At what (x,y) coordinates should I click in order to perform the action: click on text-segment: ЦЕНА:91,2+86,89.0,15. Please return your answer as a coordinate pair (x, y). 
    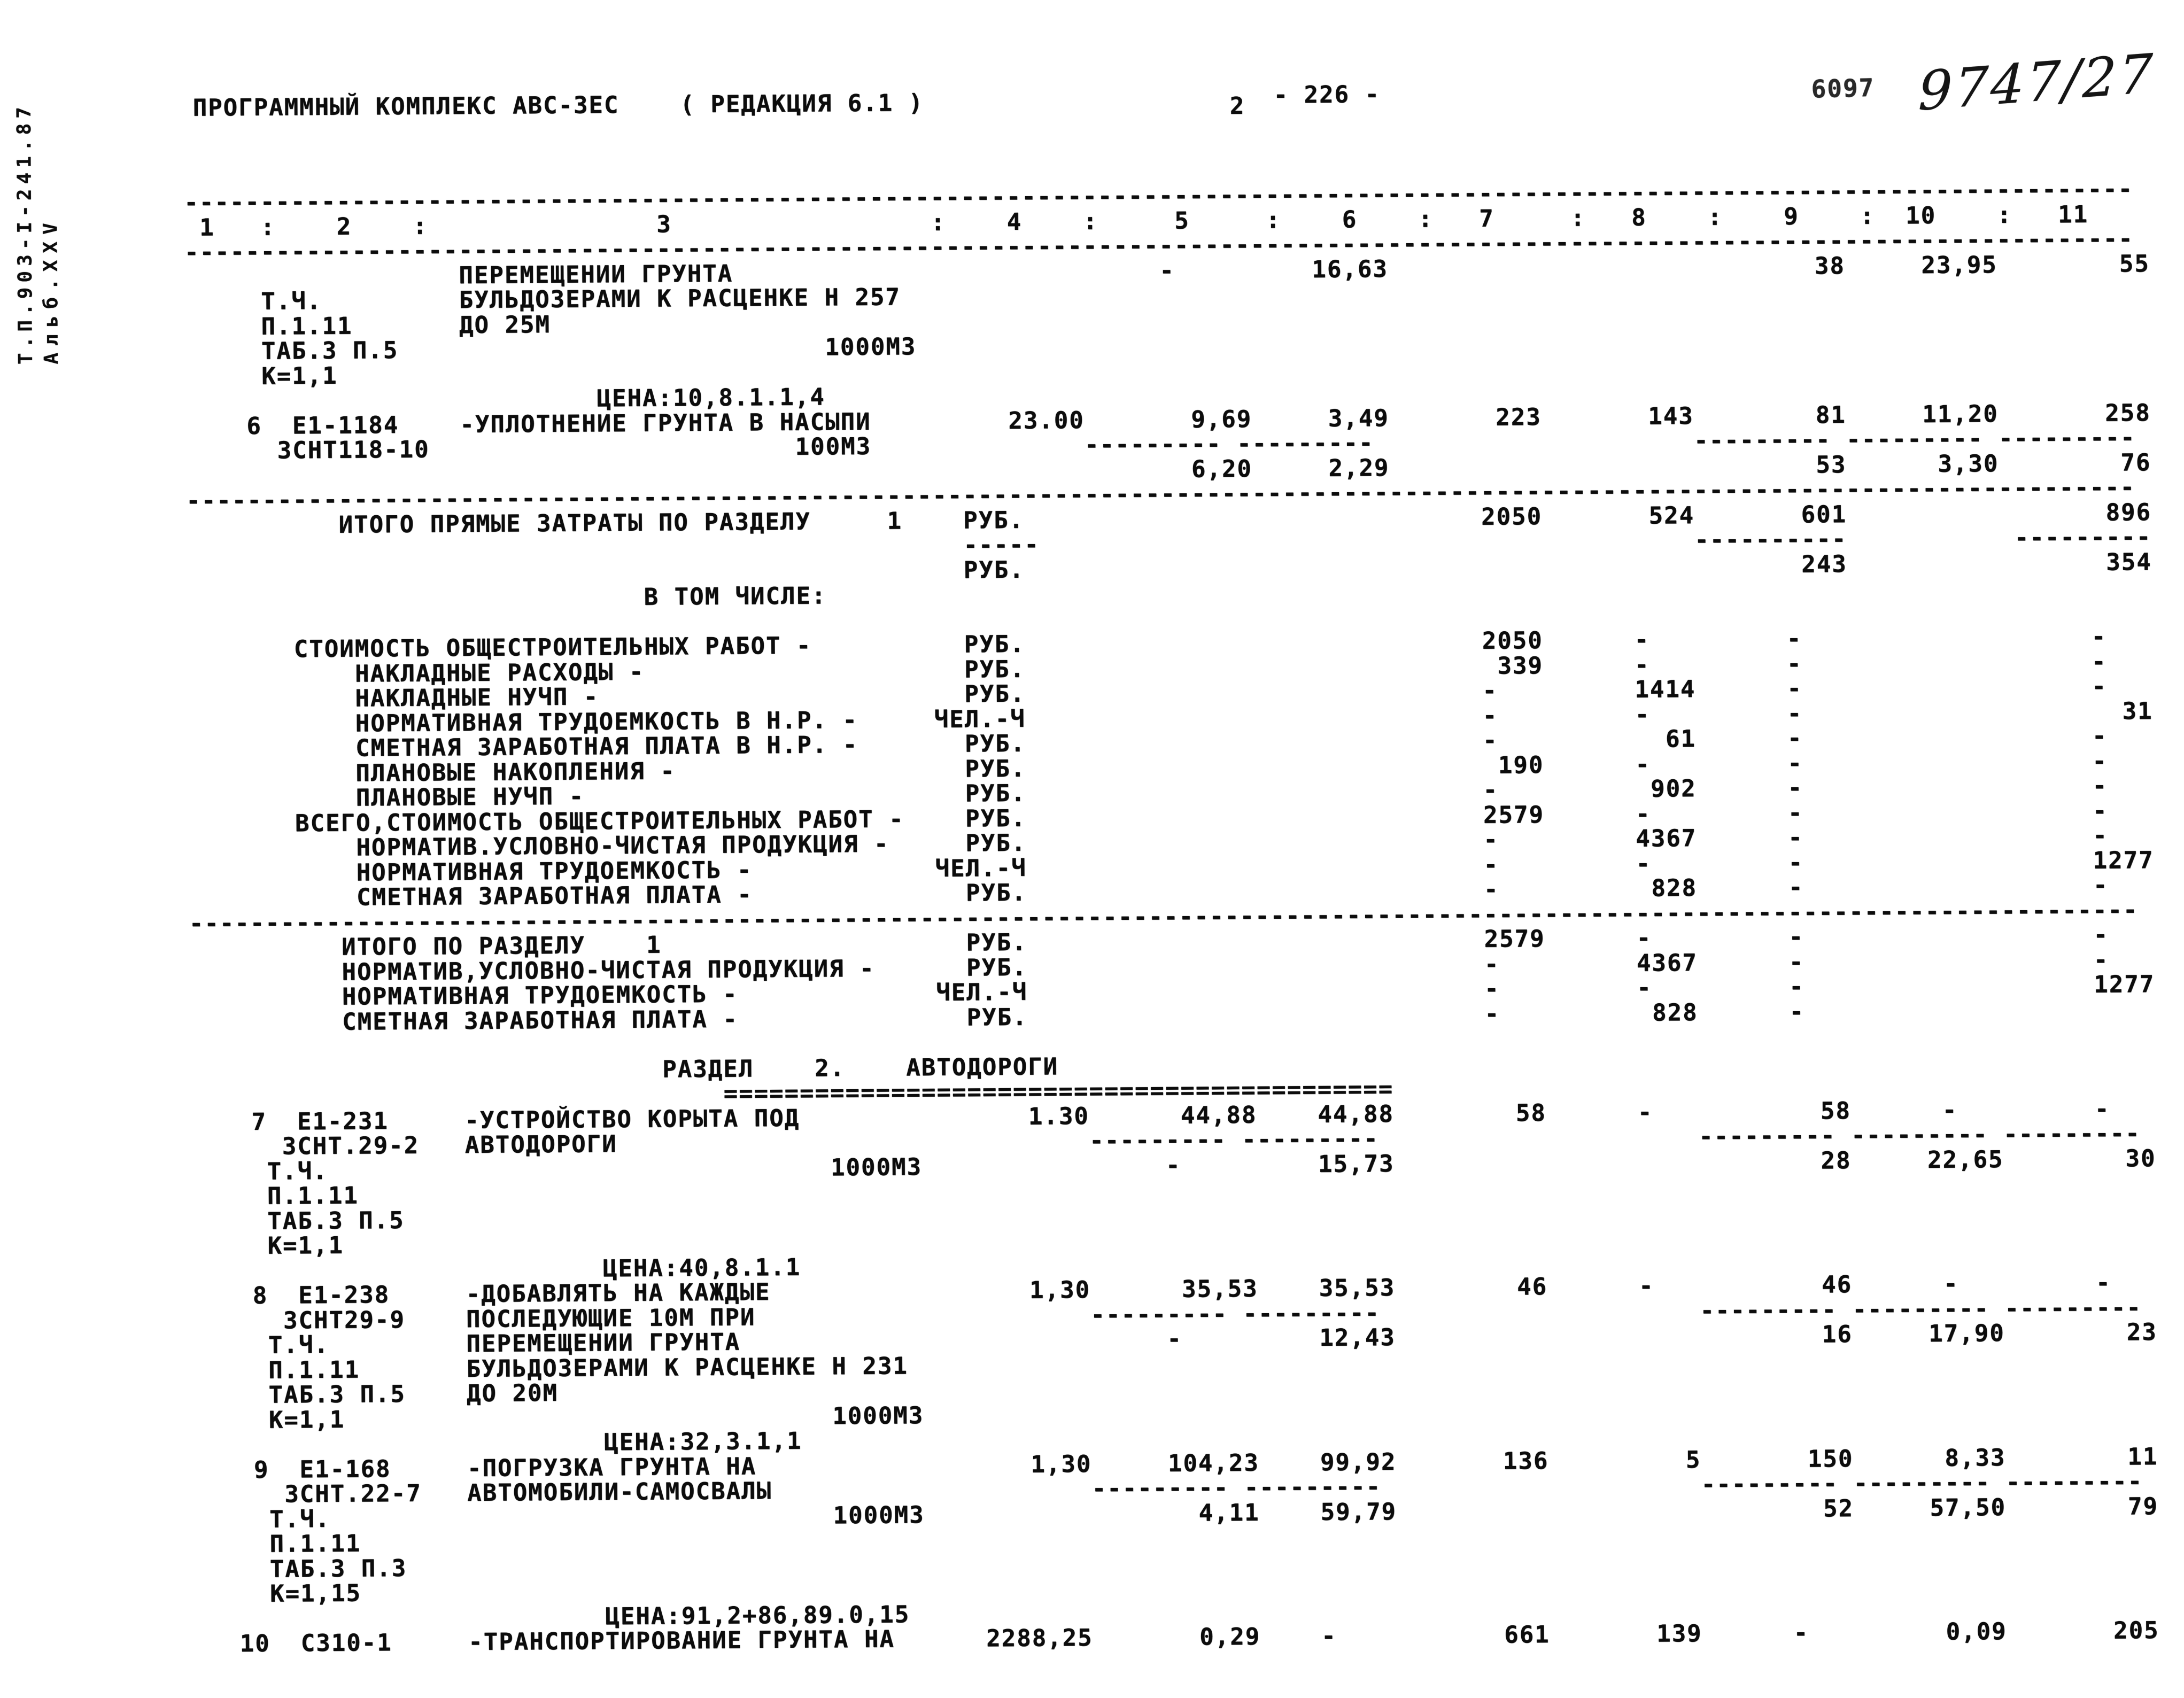
    Looking at the image, I should click on (757, 1615).